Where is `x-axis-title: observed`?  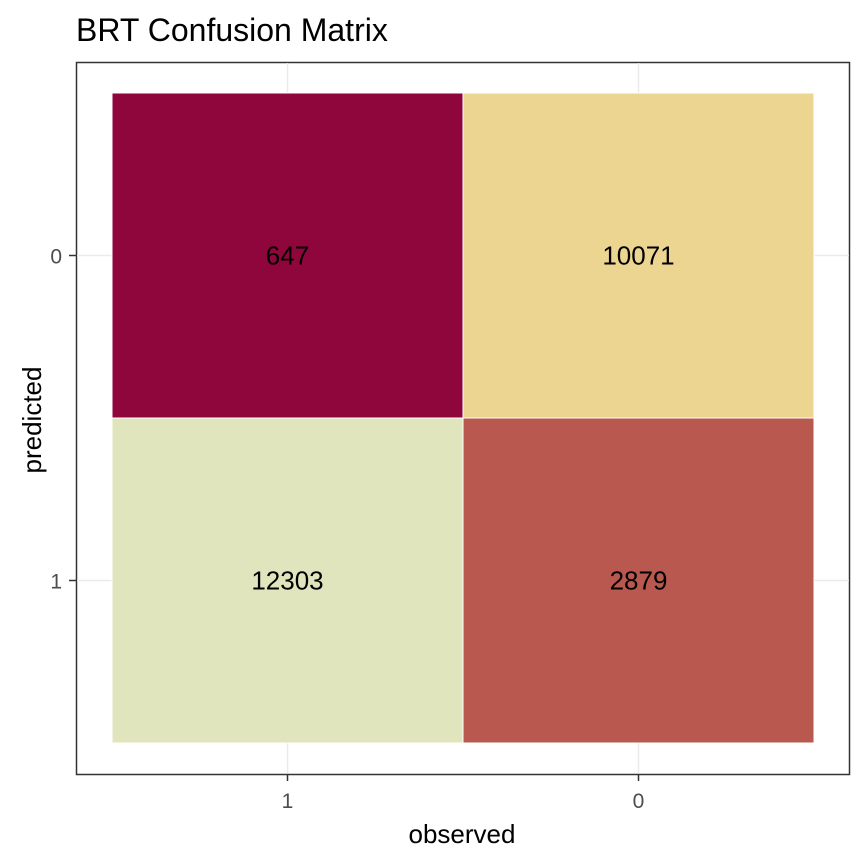 x-axis-title: observed is located at coordinates (462, 834).